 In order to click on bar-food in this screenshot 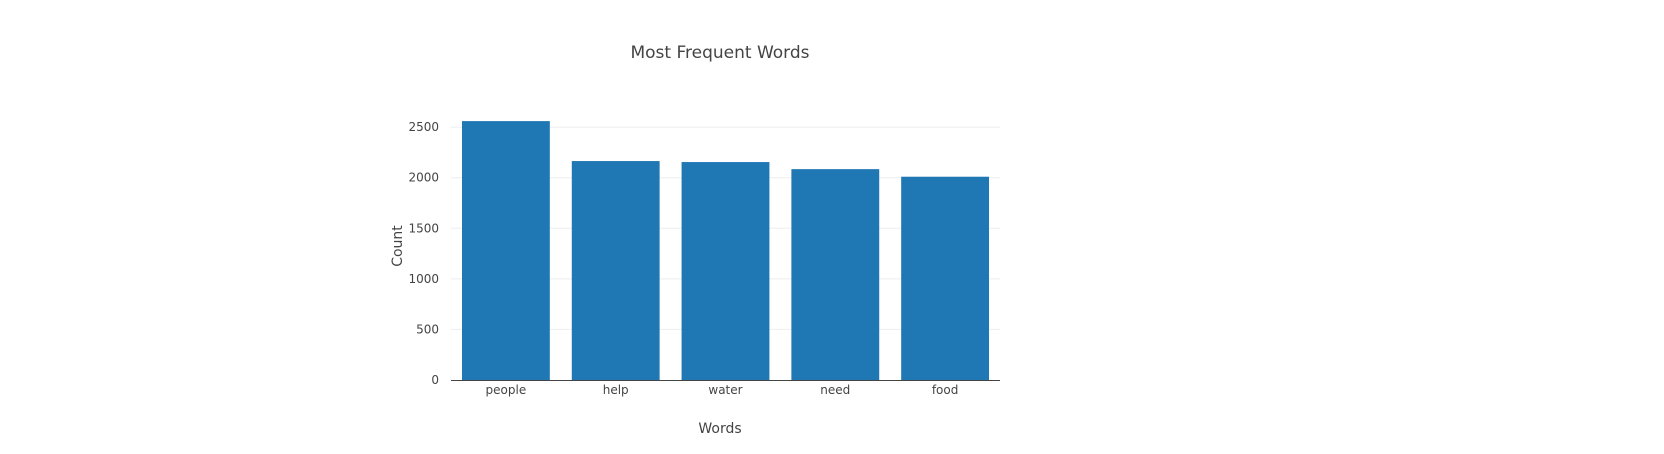, I will do `click(945, 278)`.